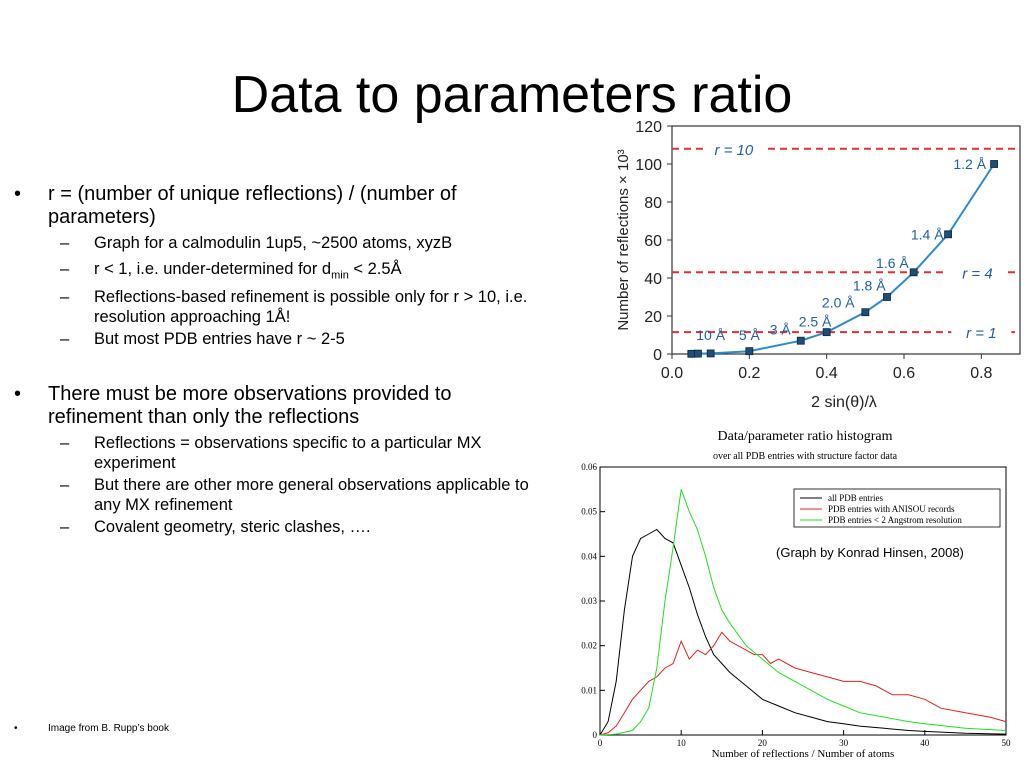  Describe the element at coordinates (927, 234) in the screenshot. I see `point-label: 1.4 Å` at that location.